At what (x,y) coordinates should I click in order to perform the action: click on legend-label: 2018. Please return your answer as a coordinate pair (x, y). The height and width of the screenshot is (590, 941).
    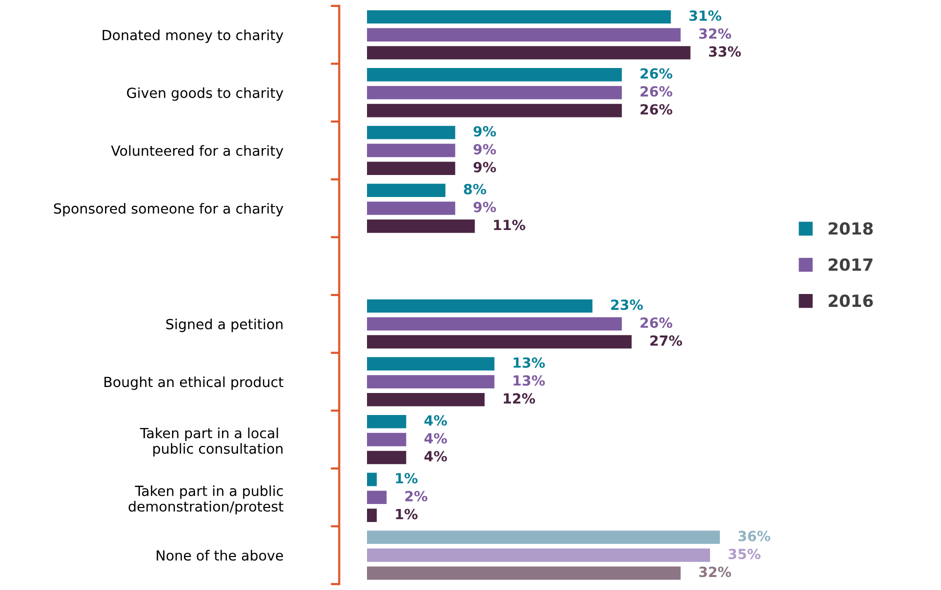
    Looking at the image, I should click on (850, 228).